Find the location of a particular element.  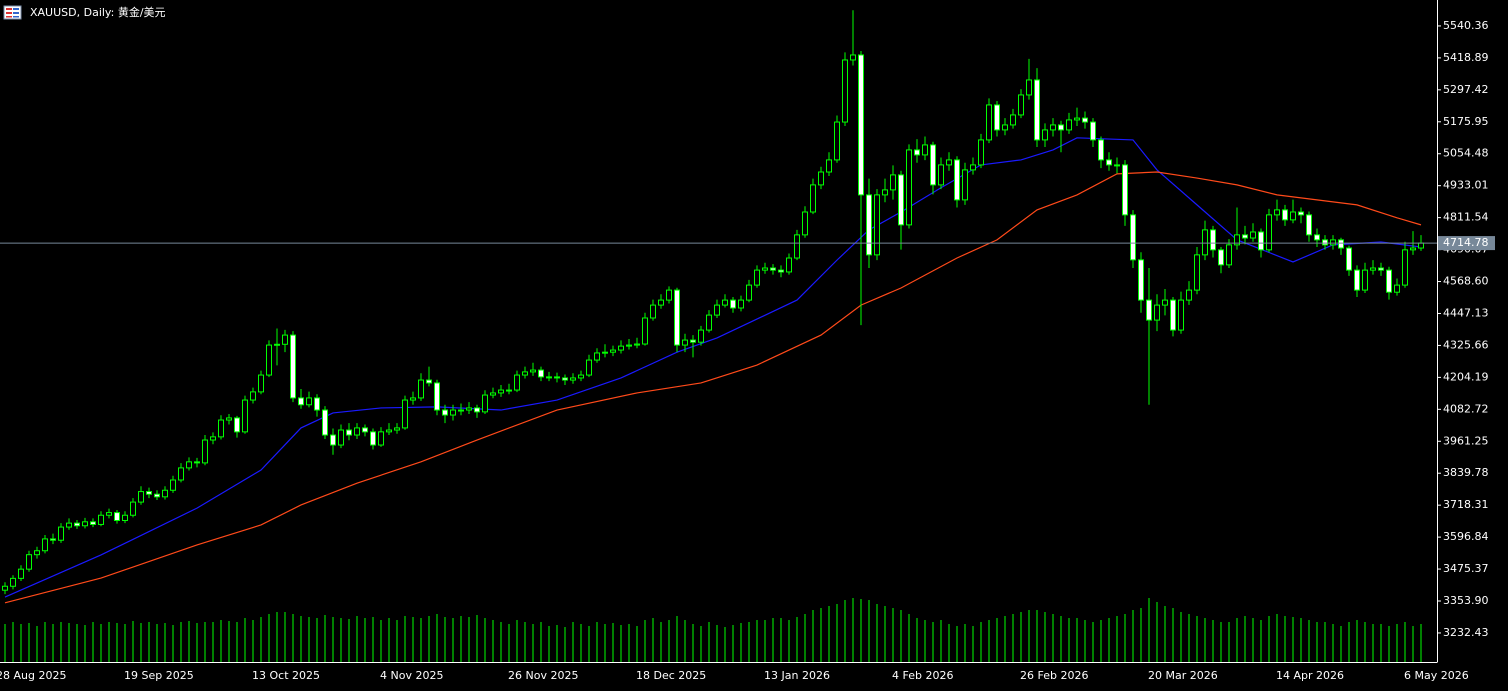

y-tick-label: 3596.84 is located at coordinates (1466, 536).